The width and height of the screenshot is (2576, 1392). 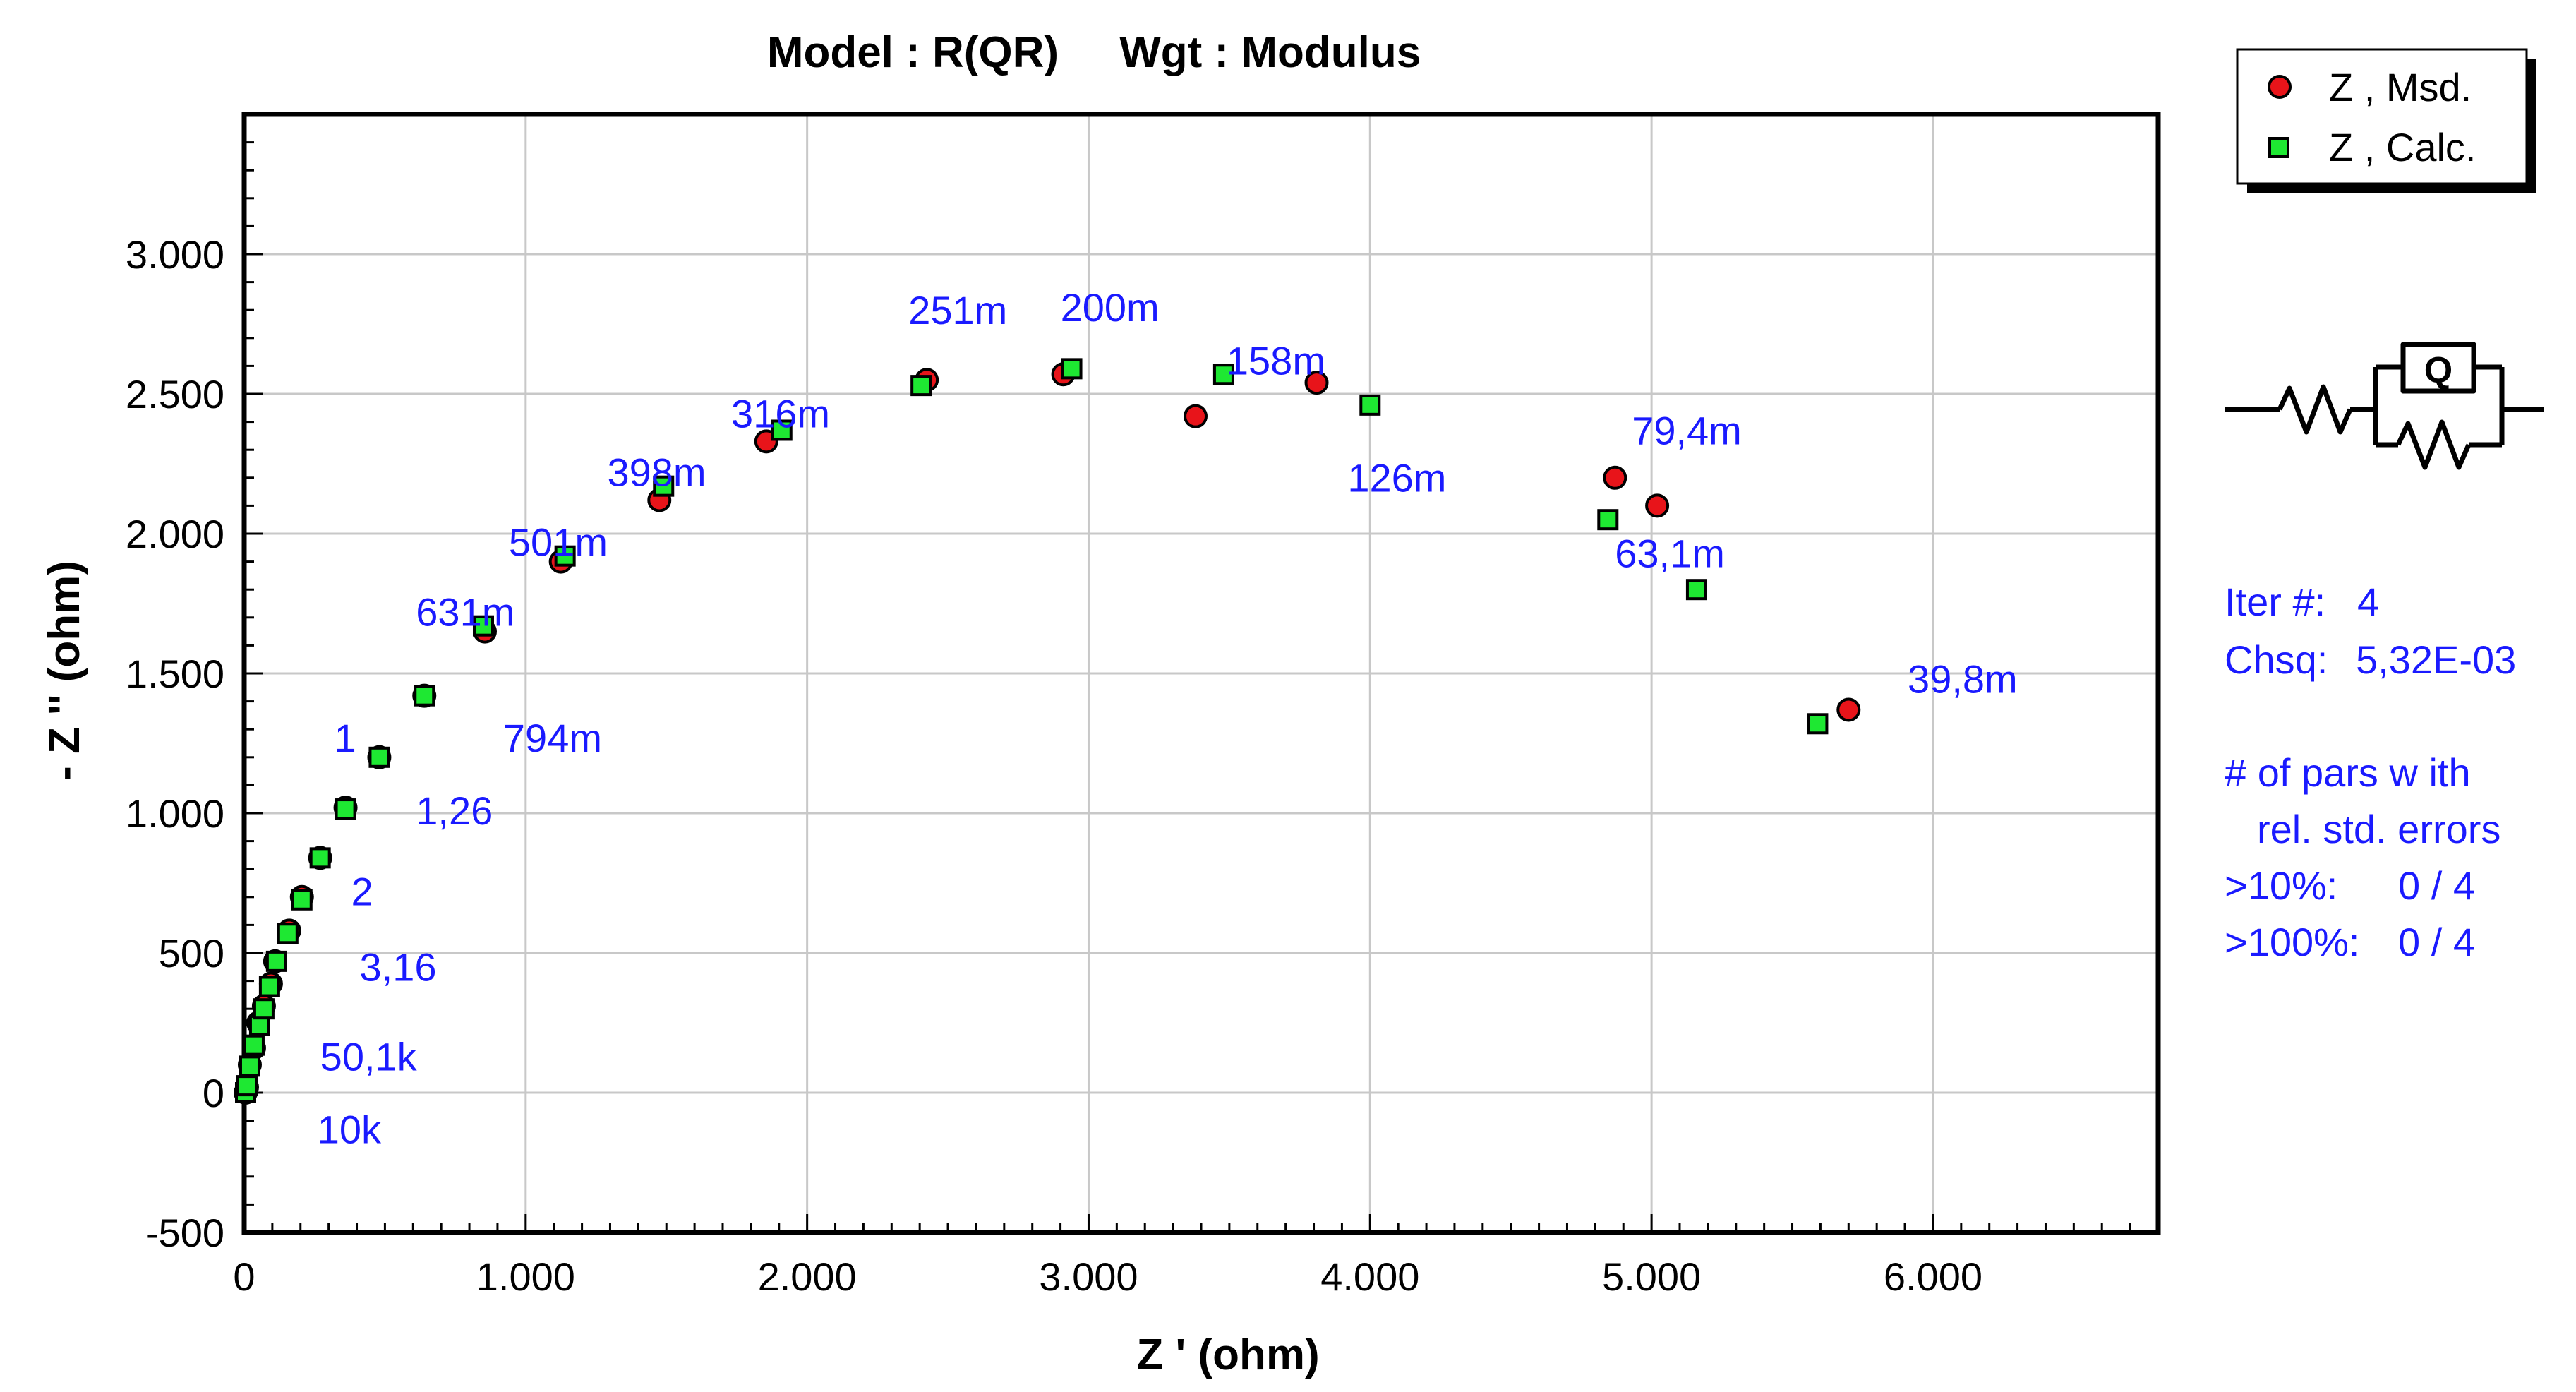 What do you see at coordinates (350, 1129) in the screenshot?
I see `frequency-label: 10k` at bounding box center [350, 1129].